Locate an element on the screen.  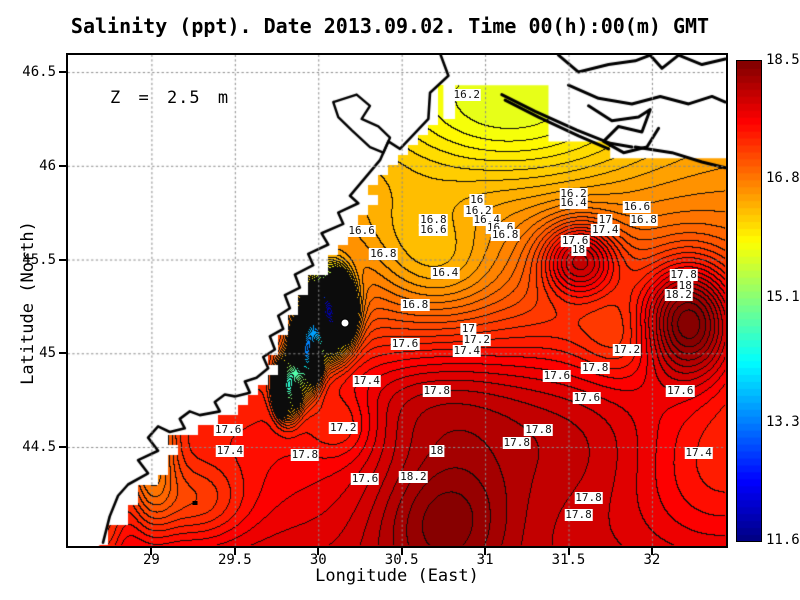
contour-label: 16 is located at coordinates (477, 199).